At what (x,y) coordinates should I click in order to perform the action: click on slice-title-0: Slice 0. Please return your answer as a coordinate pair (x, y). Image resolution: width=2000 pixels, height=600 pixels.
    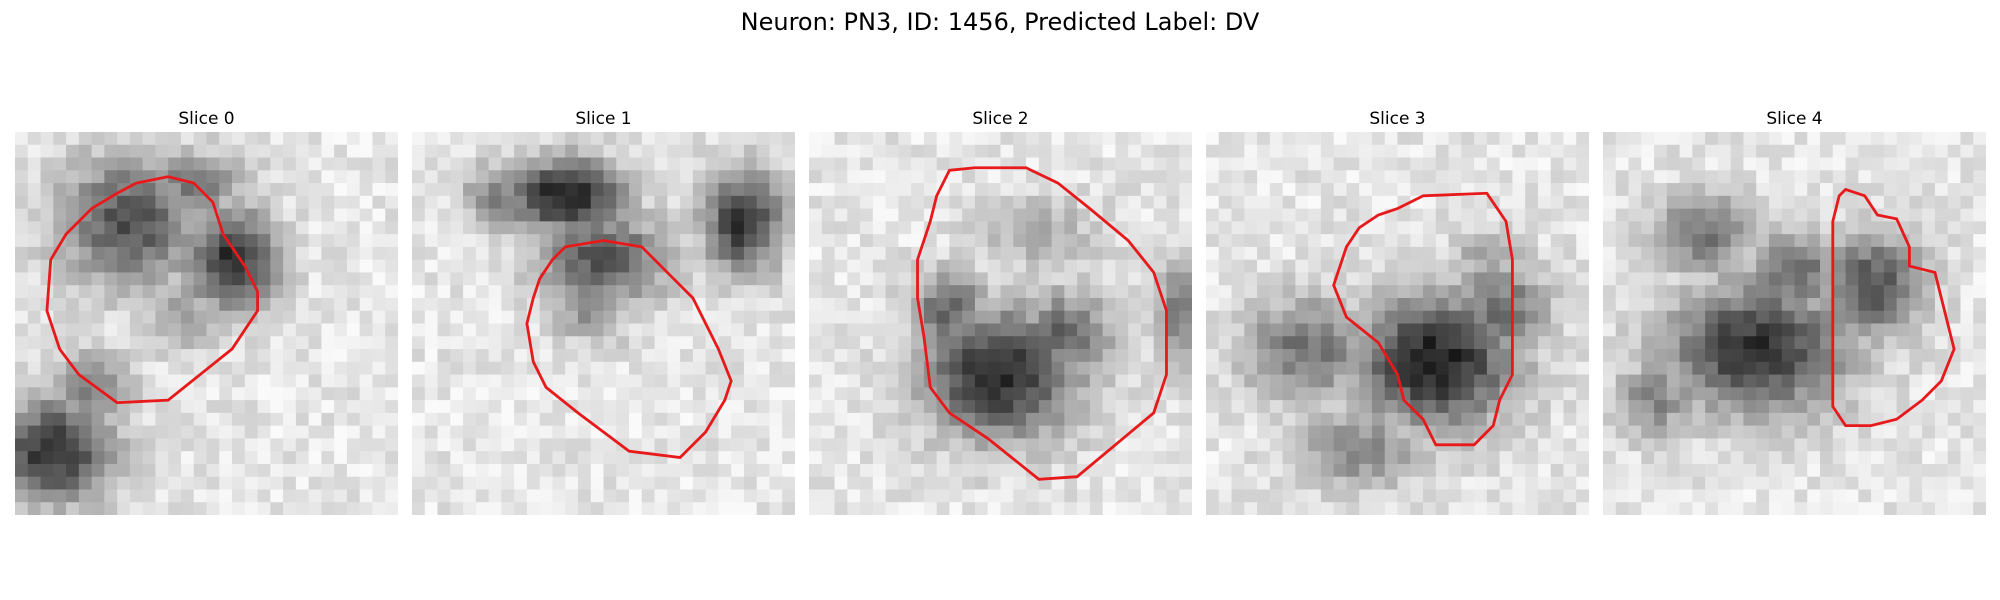
    Looking at the image, I should click on (206, 119).